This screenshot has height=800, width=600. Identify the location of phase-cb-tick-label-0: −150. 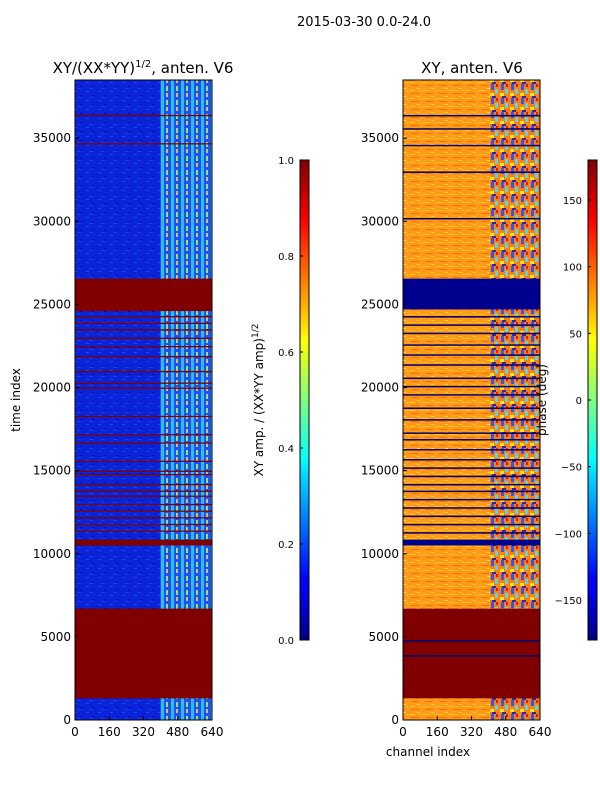
(568, 601).